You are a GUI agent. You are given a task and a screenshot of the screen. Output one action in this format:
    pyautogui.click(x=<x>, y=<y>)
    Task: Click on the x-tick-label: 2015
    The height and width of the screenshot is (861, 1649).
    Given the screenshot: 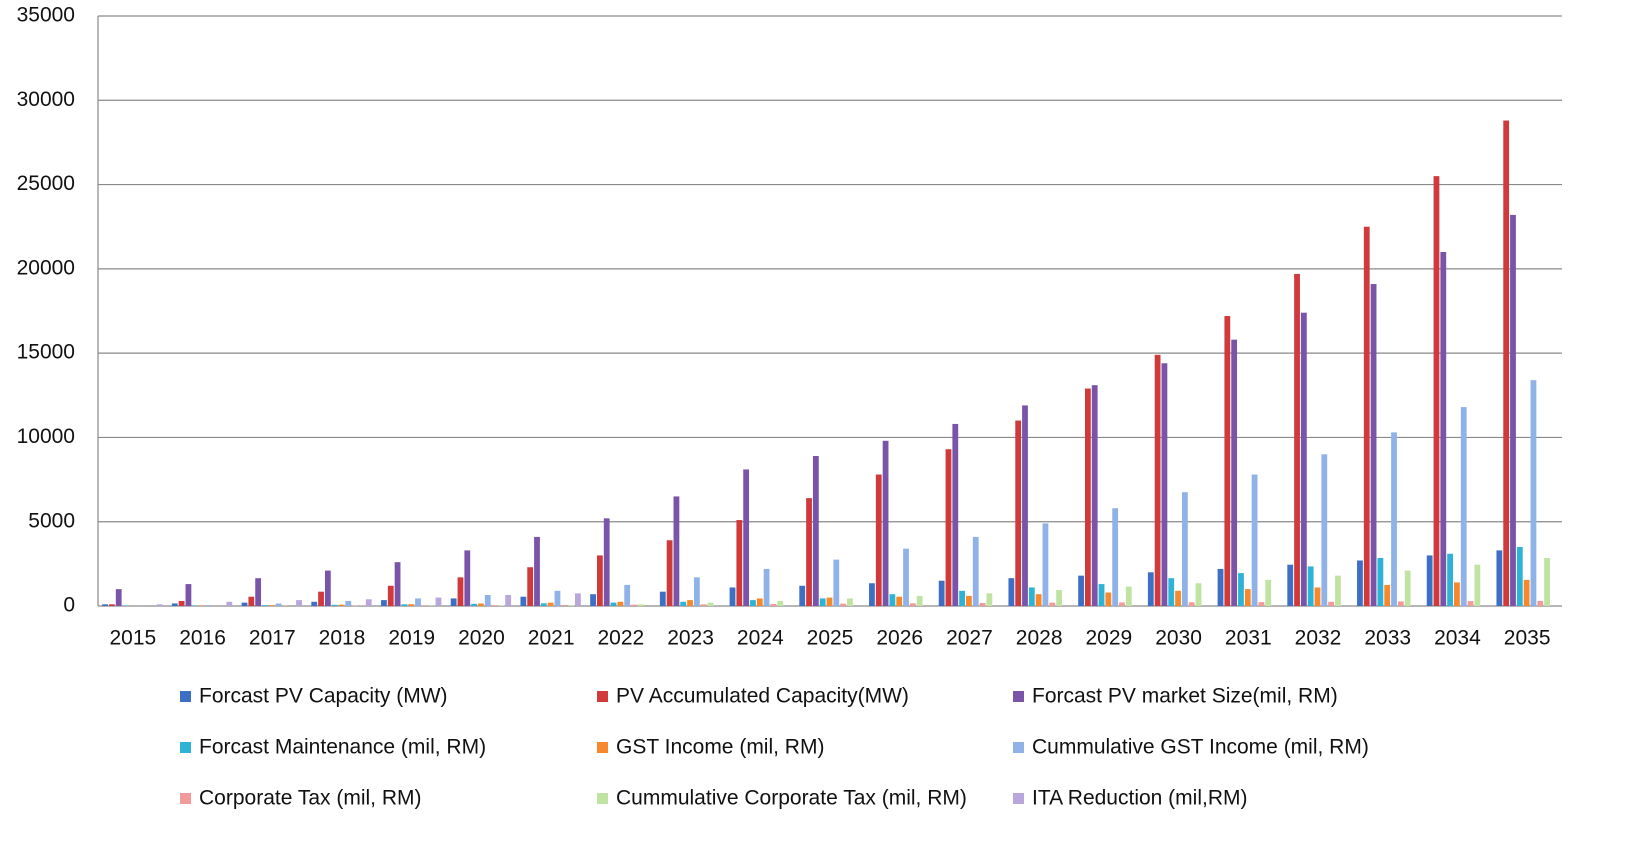 What is the action you would take?
    pyautogui.click(x=132, y=638)
    